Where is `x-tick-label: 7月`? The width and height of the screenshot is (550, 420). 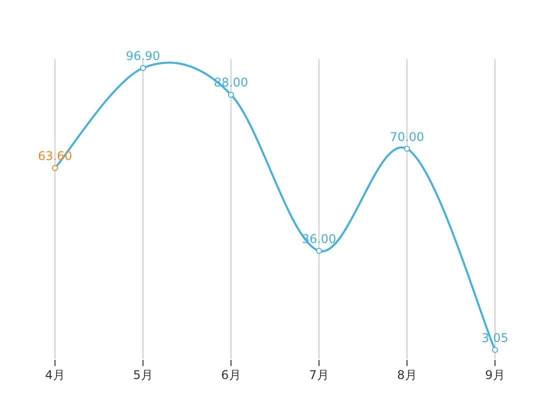 x-tick-label: 7月 is located at coordinates (319, 375).